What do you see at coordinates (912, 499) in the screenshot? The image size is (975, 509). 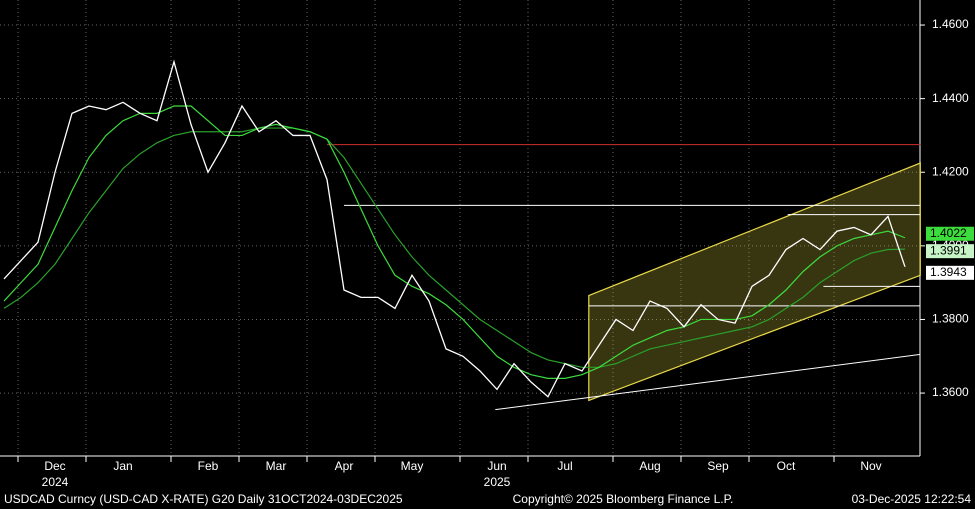 I see `footer-right: 03-Dec-2025 12:22:54` at bounding box center [912, 499].